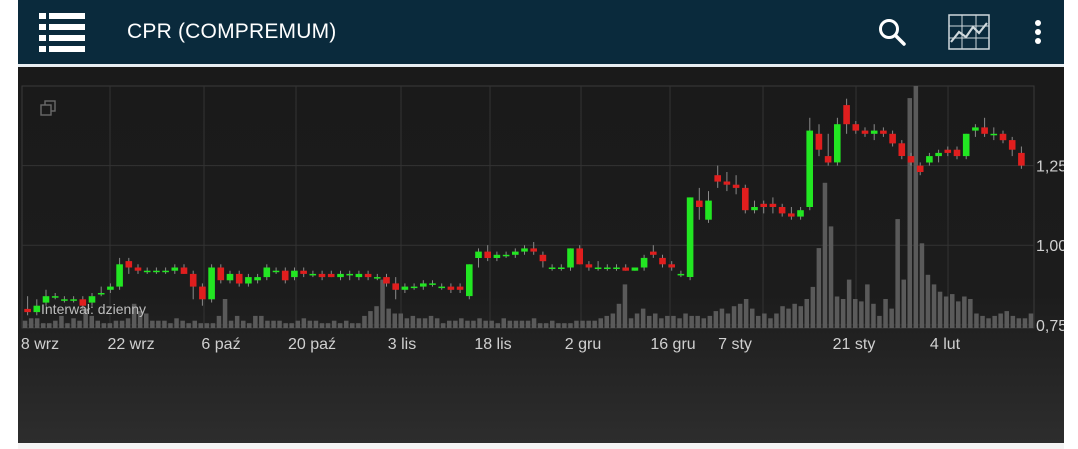 This screenshot has height=449, width=1078. What do you see at coordinates (583, 344) in the screenshot?
I see `x-axis-tick-label: 2 gru` at bounding box center [583, 344].